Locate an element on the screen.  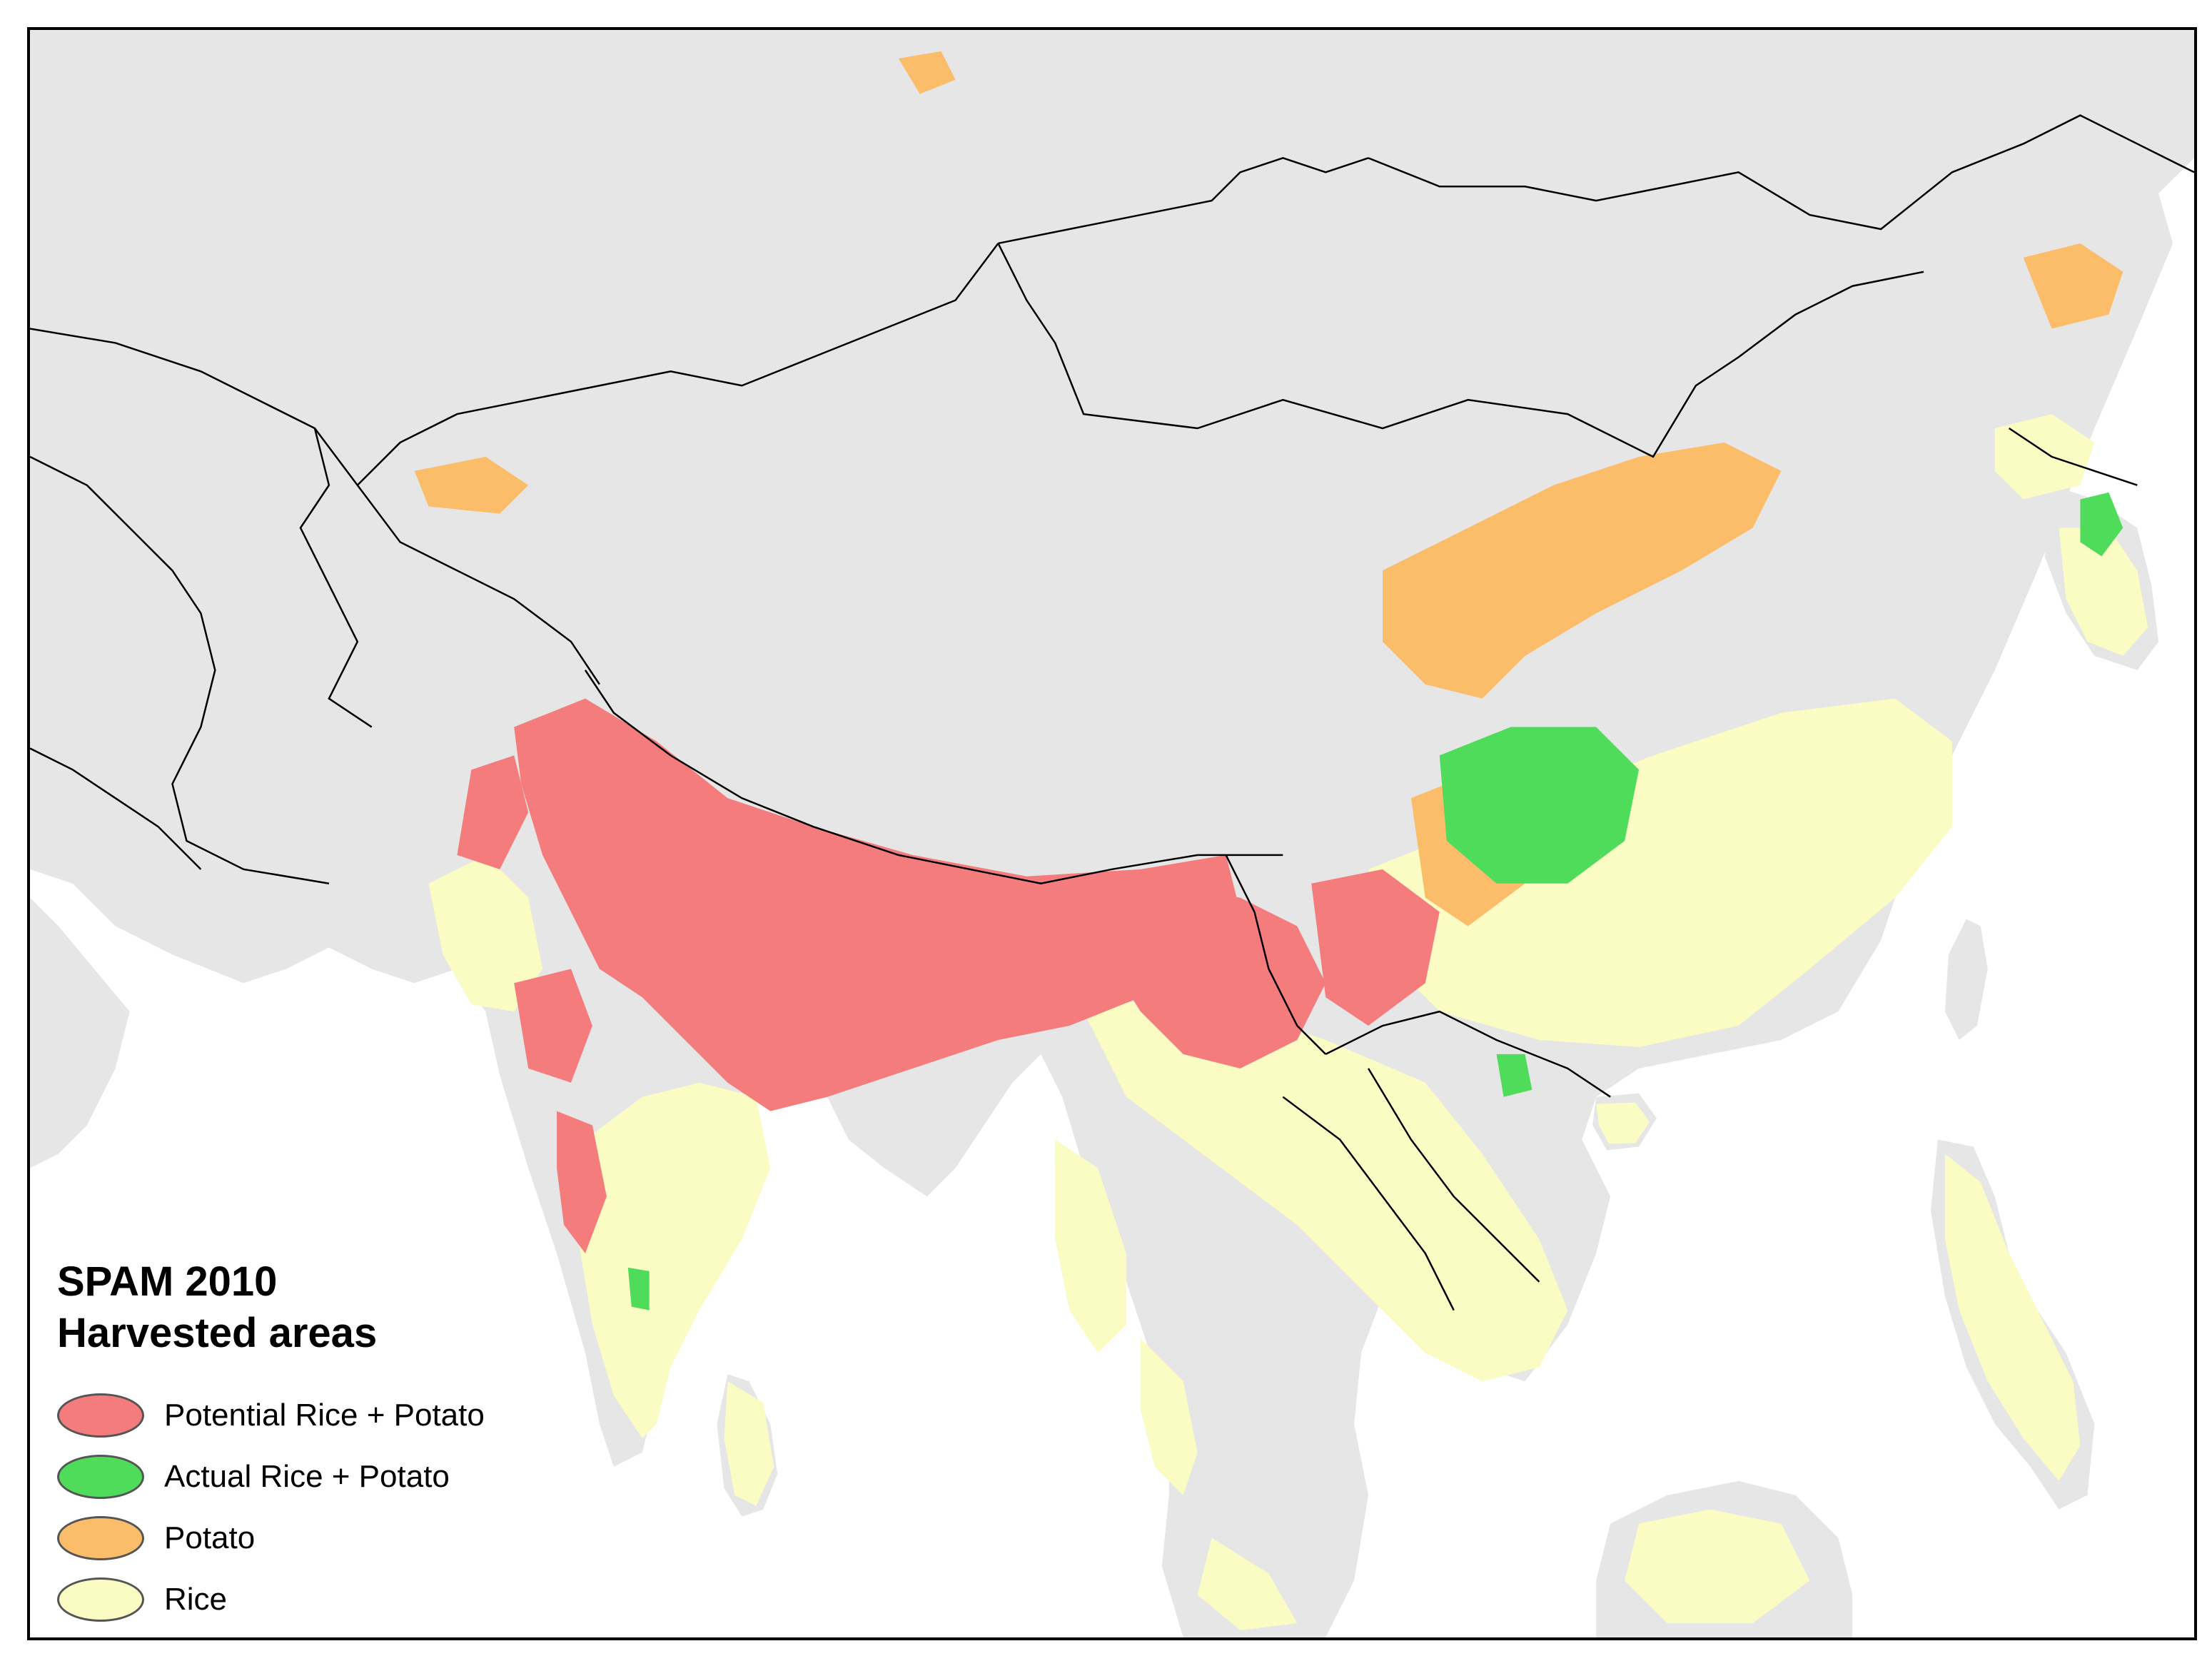
legend-swatch-rice is located at coordinates (100, 1599).